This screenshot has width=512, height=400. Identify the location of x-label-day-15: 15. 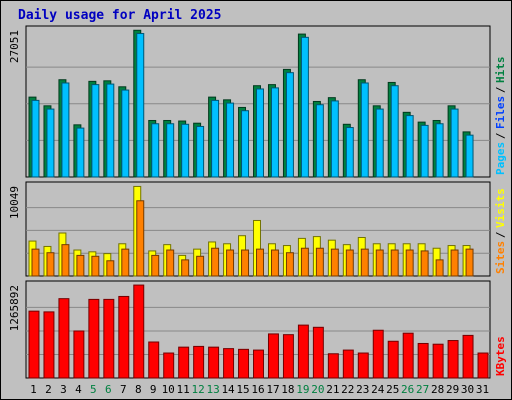
(242, 389).